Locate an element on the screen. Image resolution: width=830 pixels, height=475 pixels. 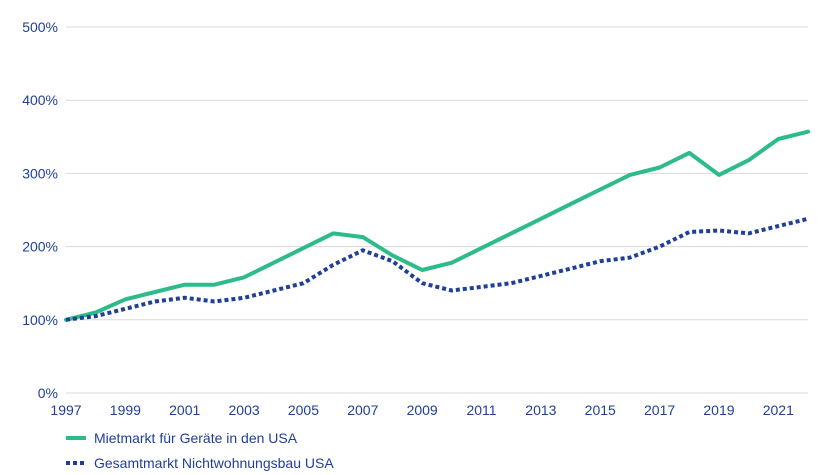
x-tick-label: 1999 is located at coordinates (125, 410).